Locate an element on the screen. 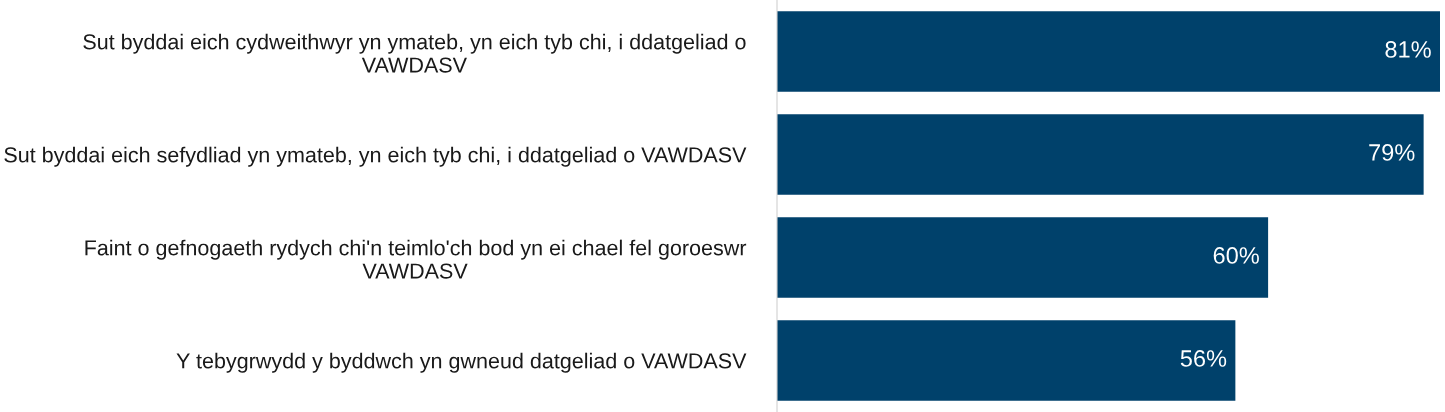  data-label: 60% is located at coordinates (1236, 255).